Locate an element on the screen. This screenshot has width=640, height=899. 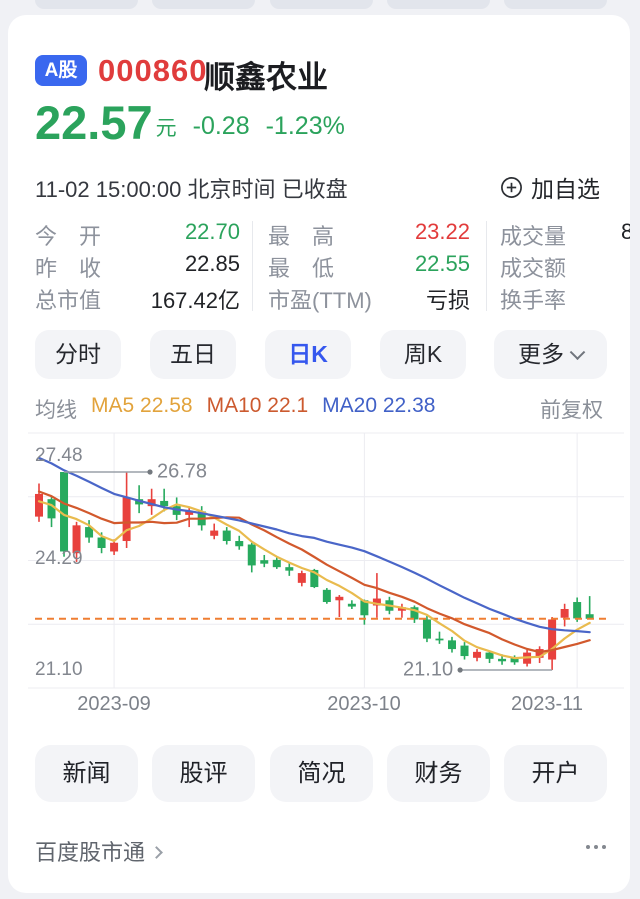
svg-text: 26.78 is located at coordinates (182, 471).